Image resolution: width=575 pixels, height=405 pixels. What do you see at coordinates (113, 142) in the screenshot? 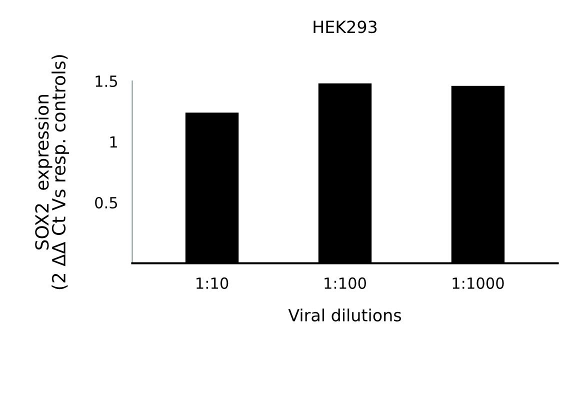
I see `y-tick-label: 1` at bounding box center [113, 142].